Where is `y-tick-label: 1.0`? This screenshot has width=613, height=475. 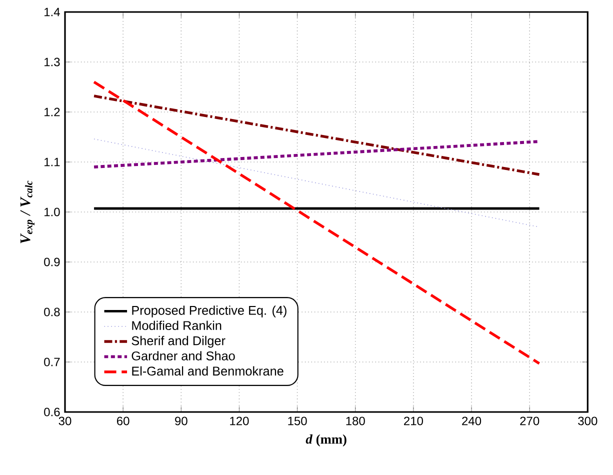 y-tick-label: 1.0 is located at coordinates (52, 212).